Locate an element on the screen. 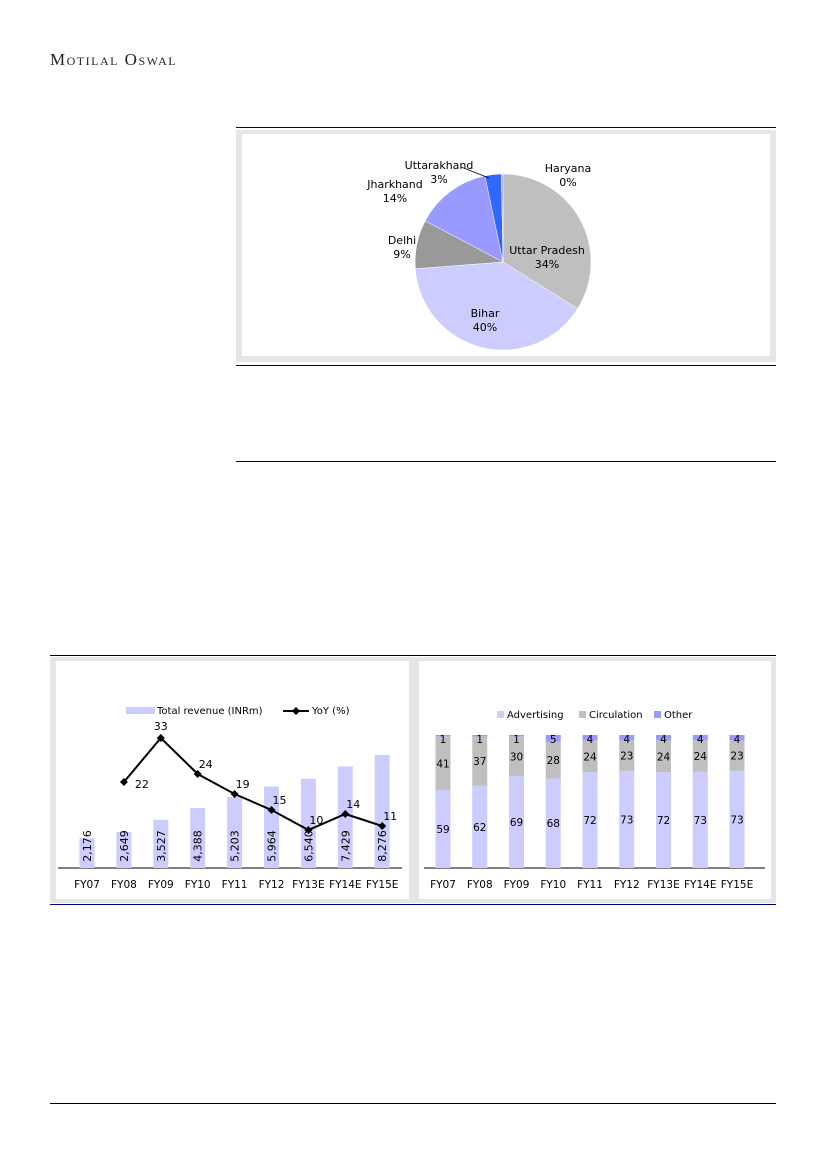 This screenshot has width=826, height=1169. segment-label: 28 is located at coordinates (553, 761).